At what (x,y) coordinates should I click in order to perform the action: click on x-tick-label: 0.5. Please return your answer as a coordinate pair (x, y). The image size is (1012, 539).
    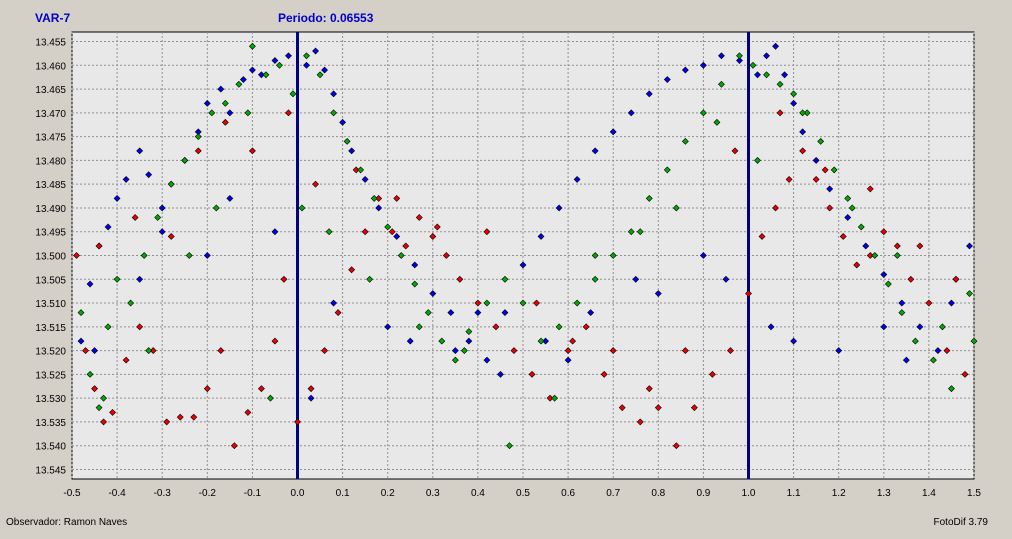
    Looking at the image, I should click on (523, 493).